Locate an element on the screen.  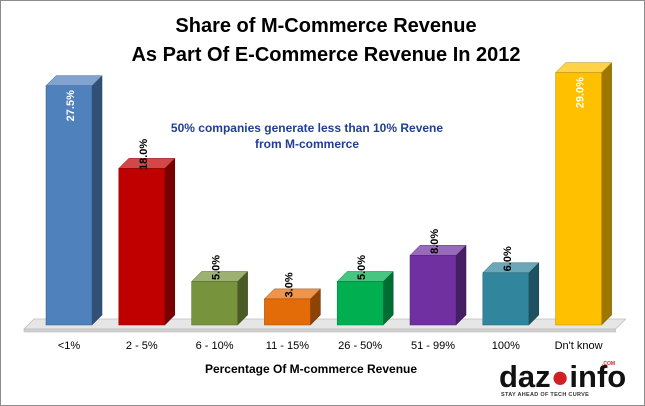
x-tick-7: 100% is located at coordinates (506, 346).